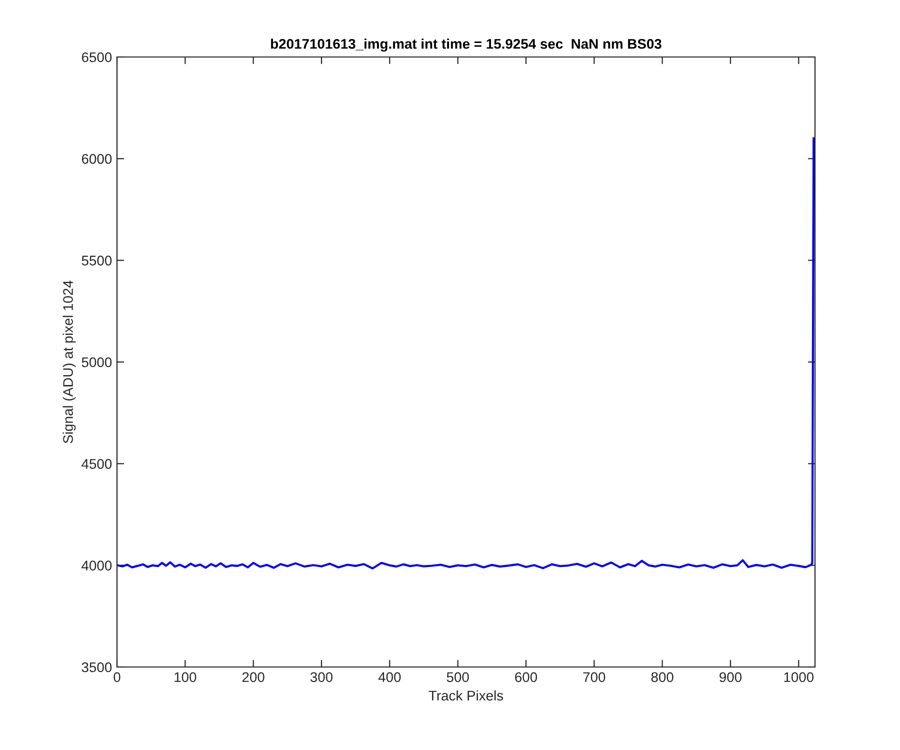 The height and width of the screenshot is (750, 900). Describe the element at coordinates (594, 677) in the screenshot. I see `x-tick-label: 700` at that location.